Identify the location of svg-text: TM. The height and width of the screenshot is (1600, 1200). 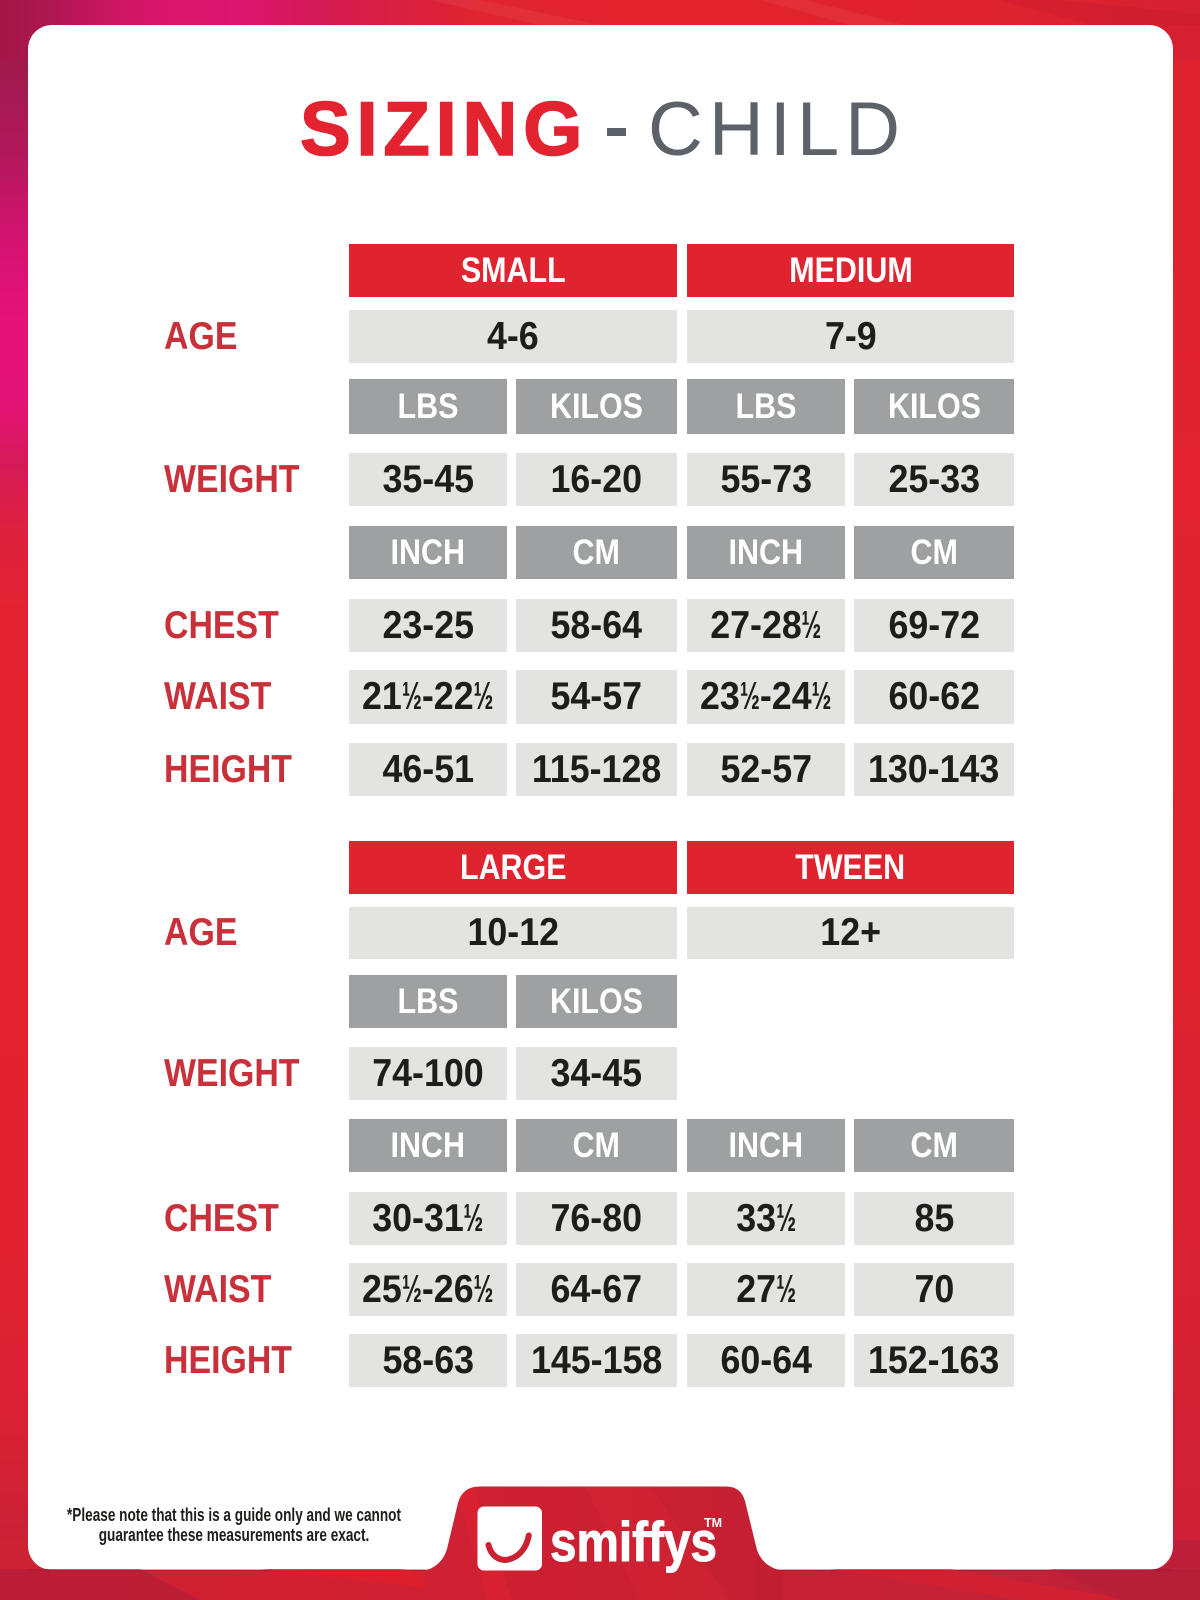
(713, 1523).